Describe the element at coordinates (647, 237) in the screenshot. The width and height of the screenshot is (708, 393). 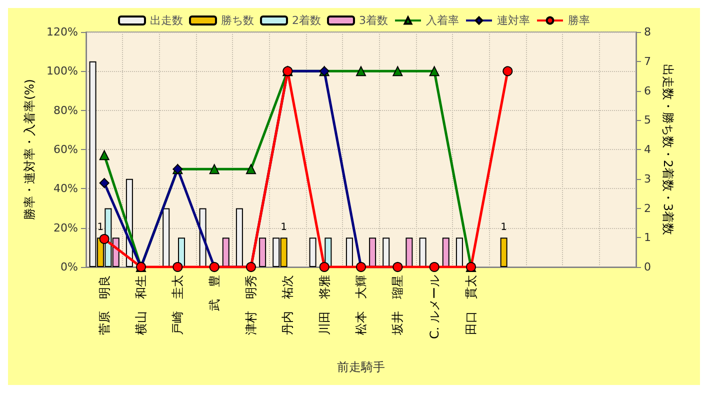
I see `y2-tick-label: 1` at that location.